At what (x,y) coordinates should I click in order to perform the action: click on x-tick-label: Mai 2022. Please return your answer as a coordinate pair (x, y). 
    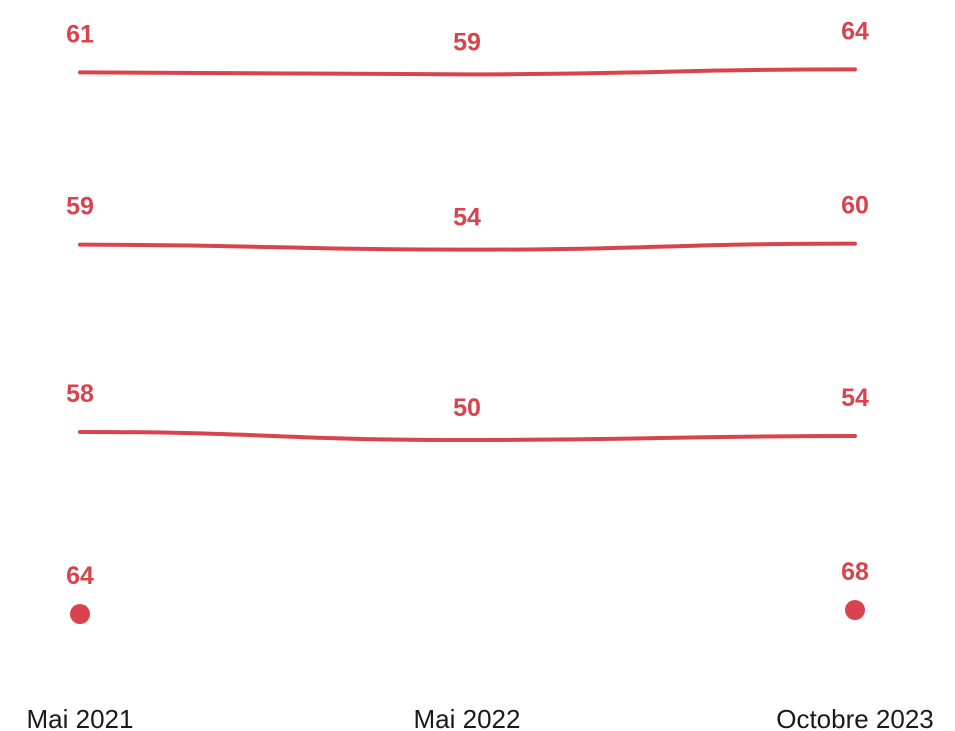
    Looking at the image, I should click on (467, 717).